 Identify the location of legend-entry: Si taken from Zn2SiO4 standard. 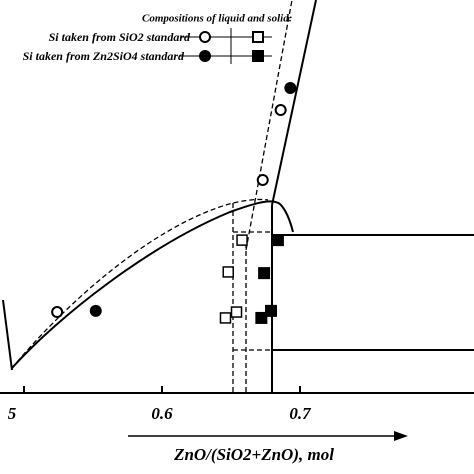
(104, 56).